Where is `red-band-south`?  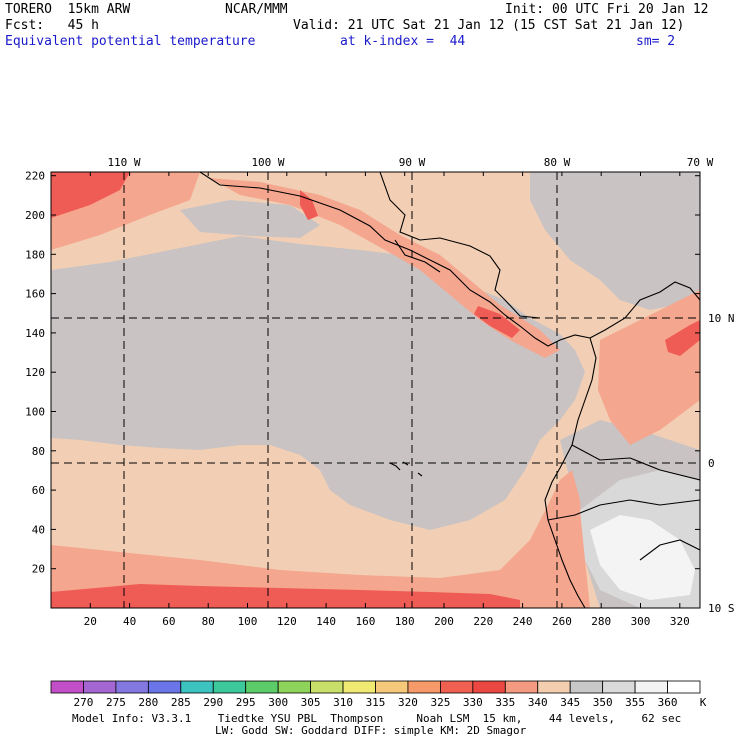
red-band-south is located at coordinates (285, 596).